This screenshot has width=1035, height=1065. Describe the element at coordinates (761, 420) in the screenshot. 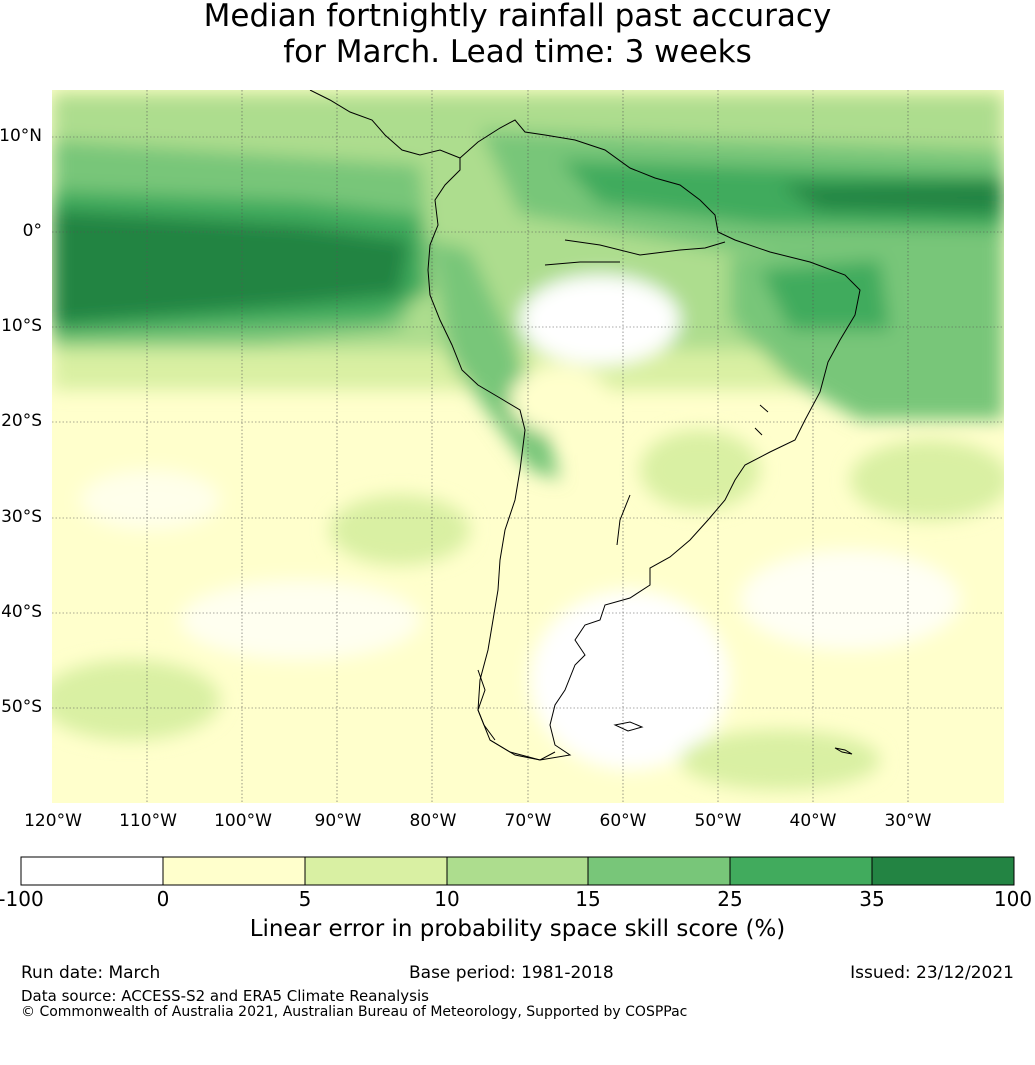

I see `coastline-lagoon` at that location.